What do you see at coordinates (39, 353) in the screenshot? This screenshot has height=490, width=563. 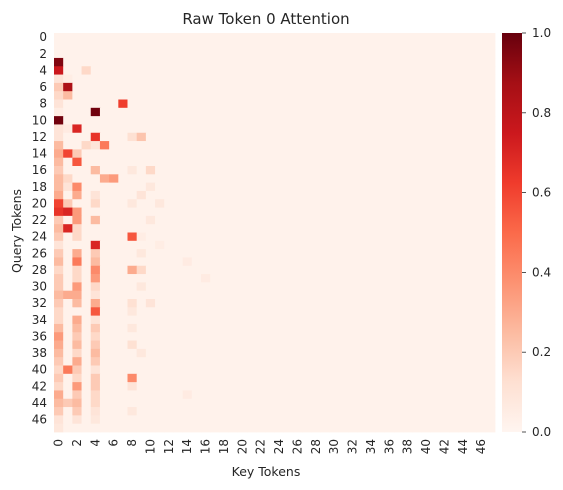 I see `y-tick-label: 38` at bounding box center [39, 353].